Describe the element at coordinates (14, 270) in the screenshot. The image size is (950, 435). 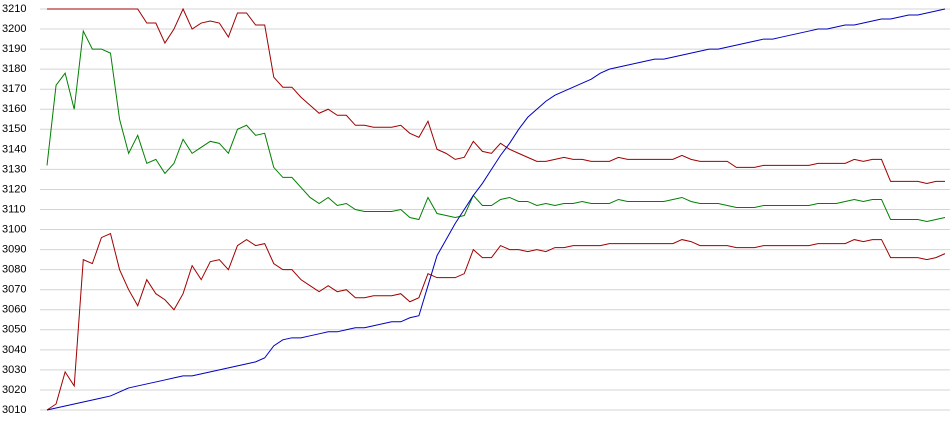
I see `y-tick-label: 3080` at that location.